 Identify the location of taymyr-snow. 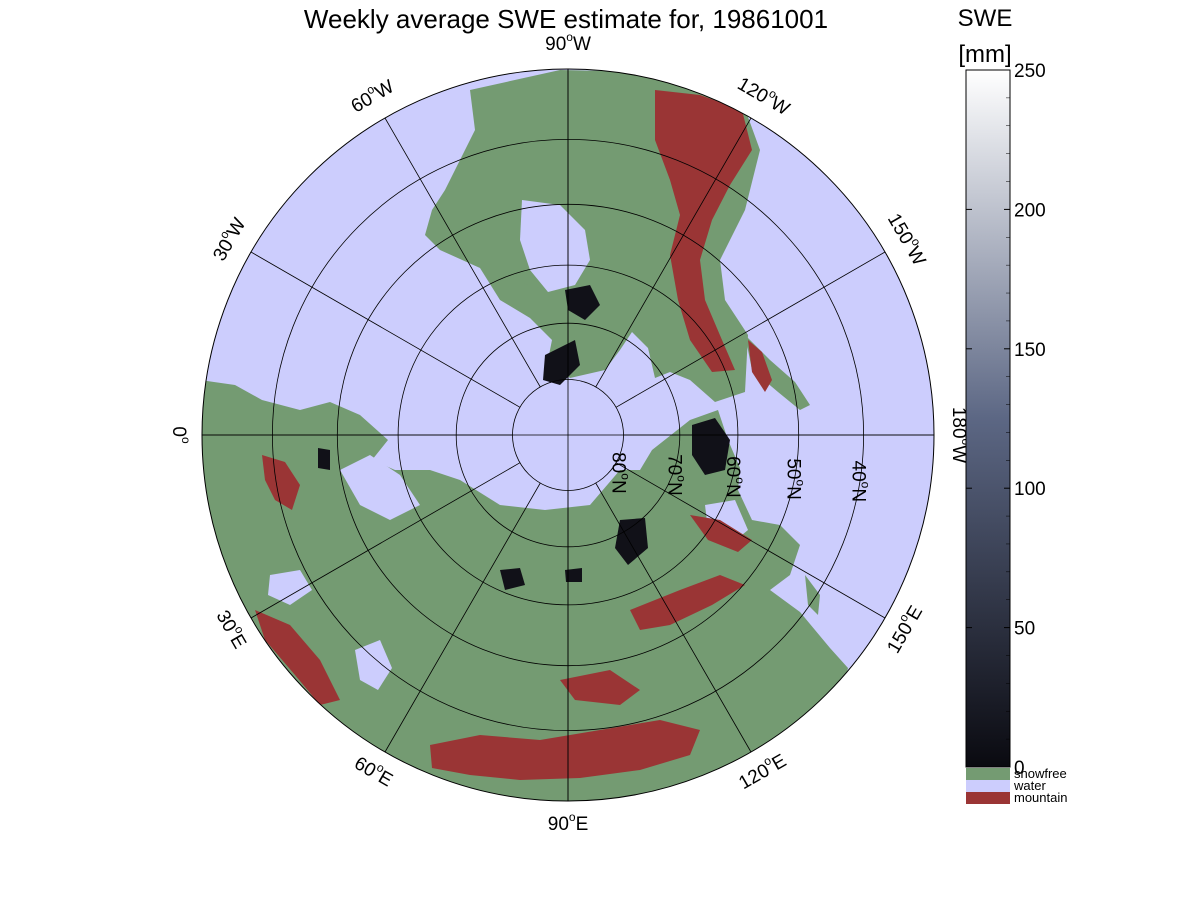
(512, 579).